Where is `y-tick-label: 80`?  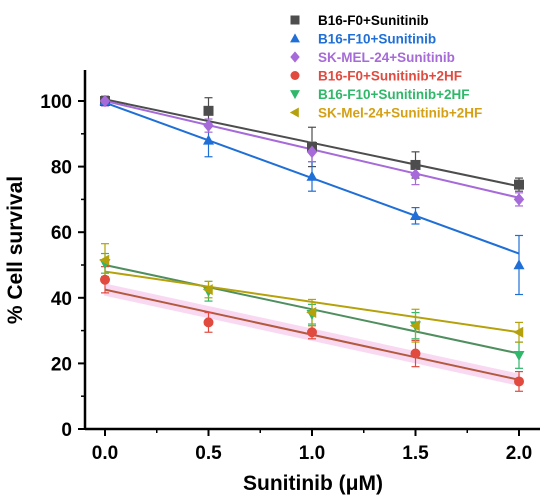 y-tick-label: 80 is located at coordinates (61, 168).